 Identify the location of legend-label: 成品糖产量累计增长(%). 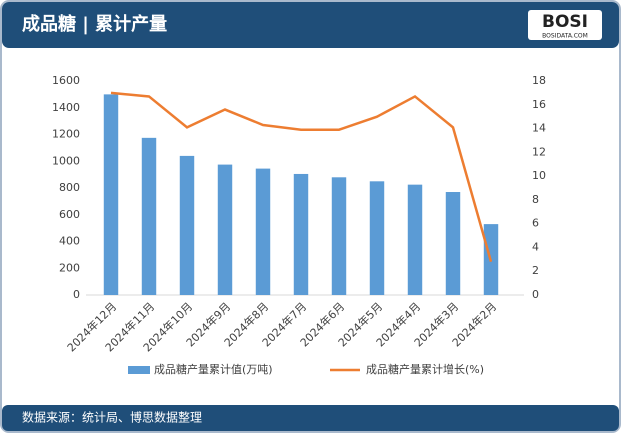
(425, 369).